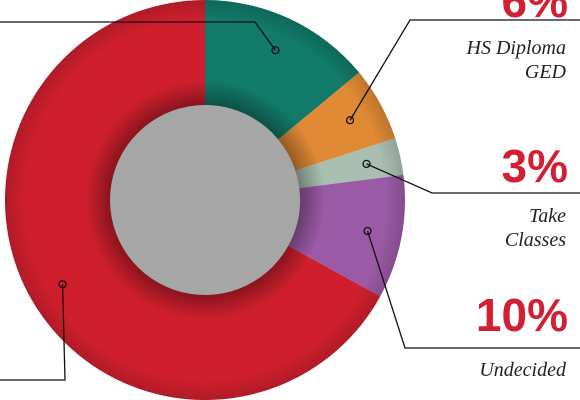 The height and width of the screenshot is (400, 580). What do you see at coordinates (522, 370) in the screenshot?
I see `category-label: Undecided` at bounding box center [522, 370].